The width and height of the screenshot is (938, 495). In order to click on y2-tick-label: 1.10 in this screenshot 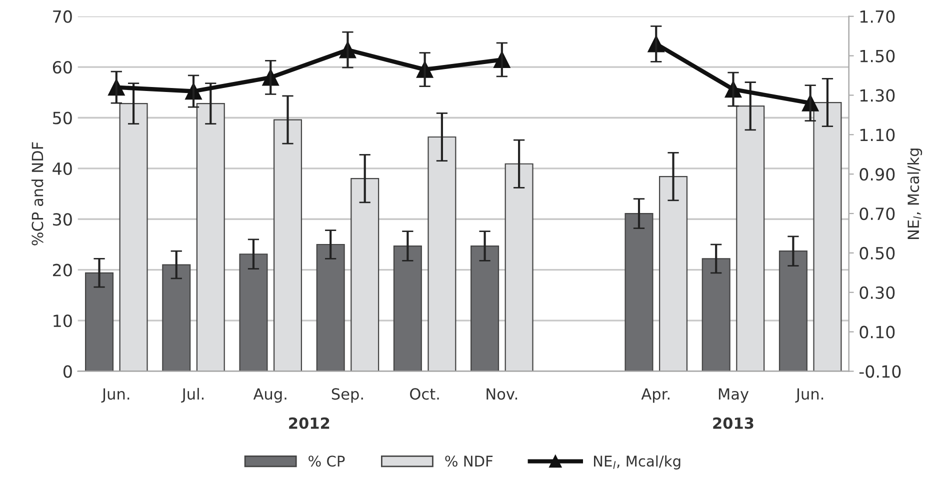, I will do `click(877, 135)`.